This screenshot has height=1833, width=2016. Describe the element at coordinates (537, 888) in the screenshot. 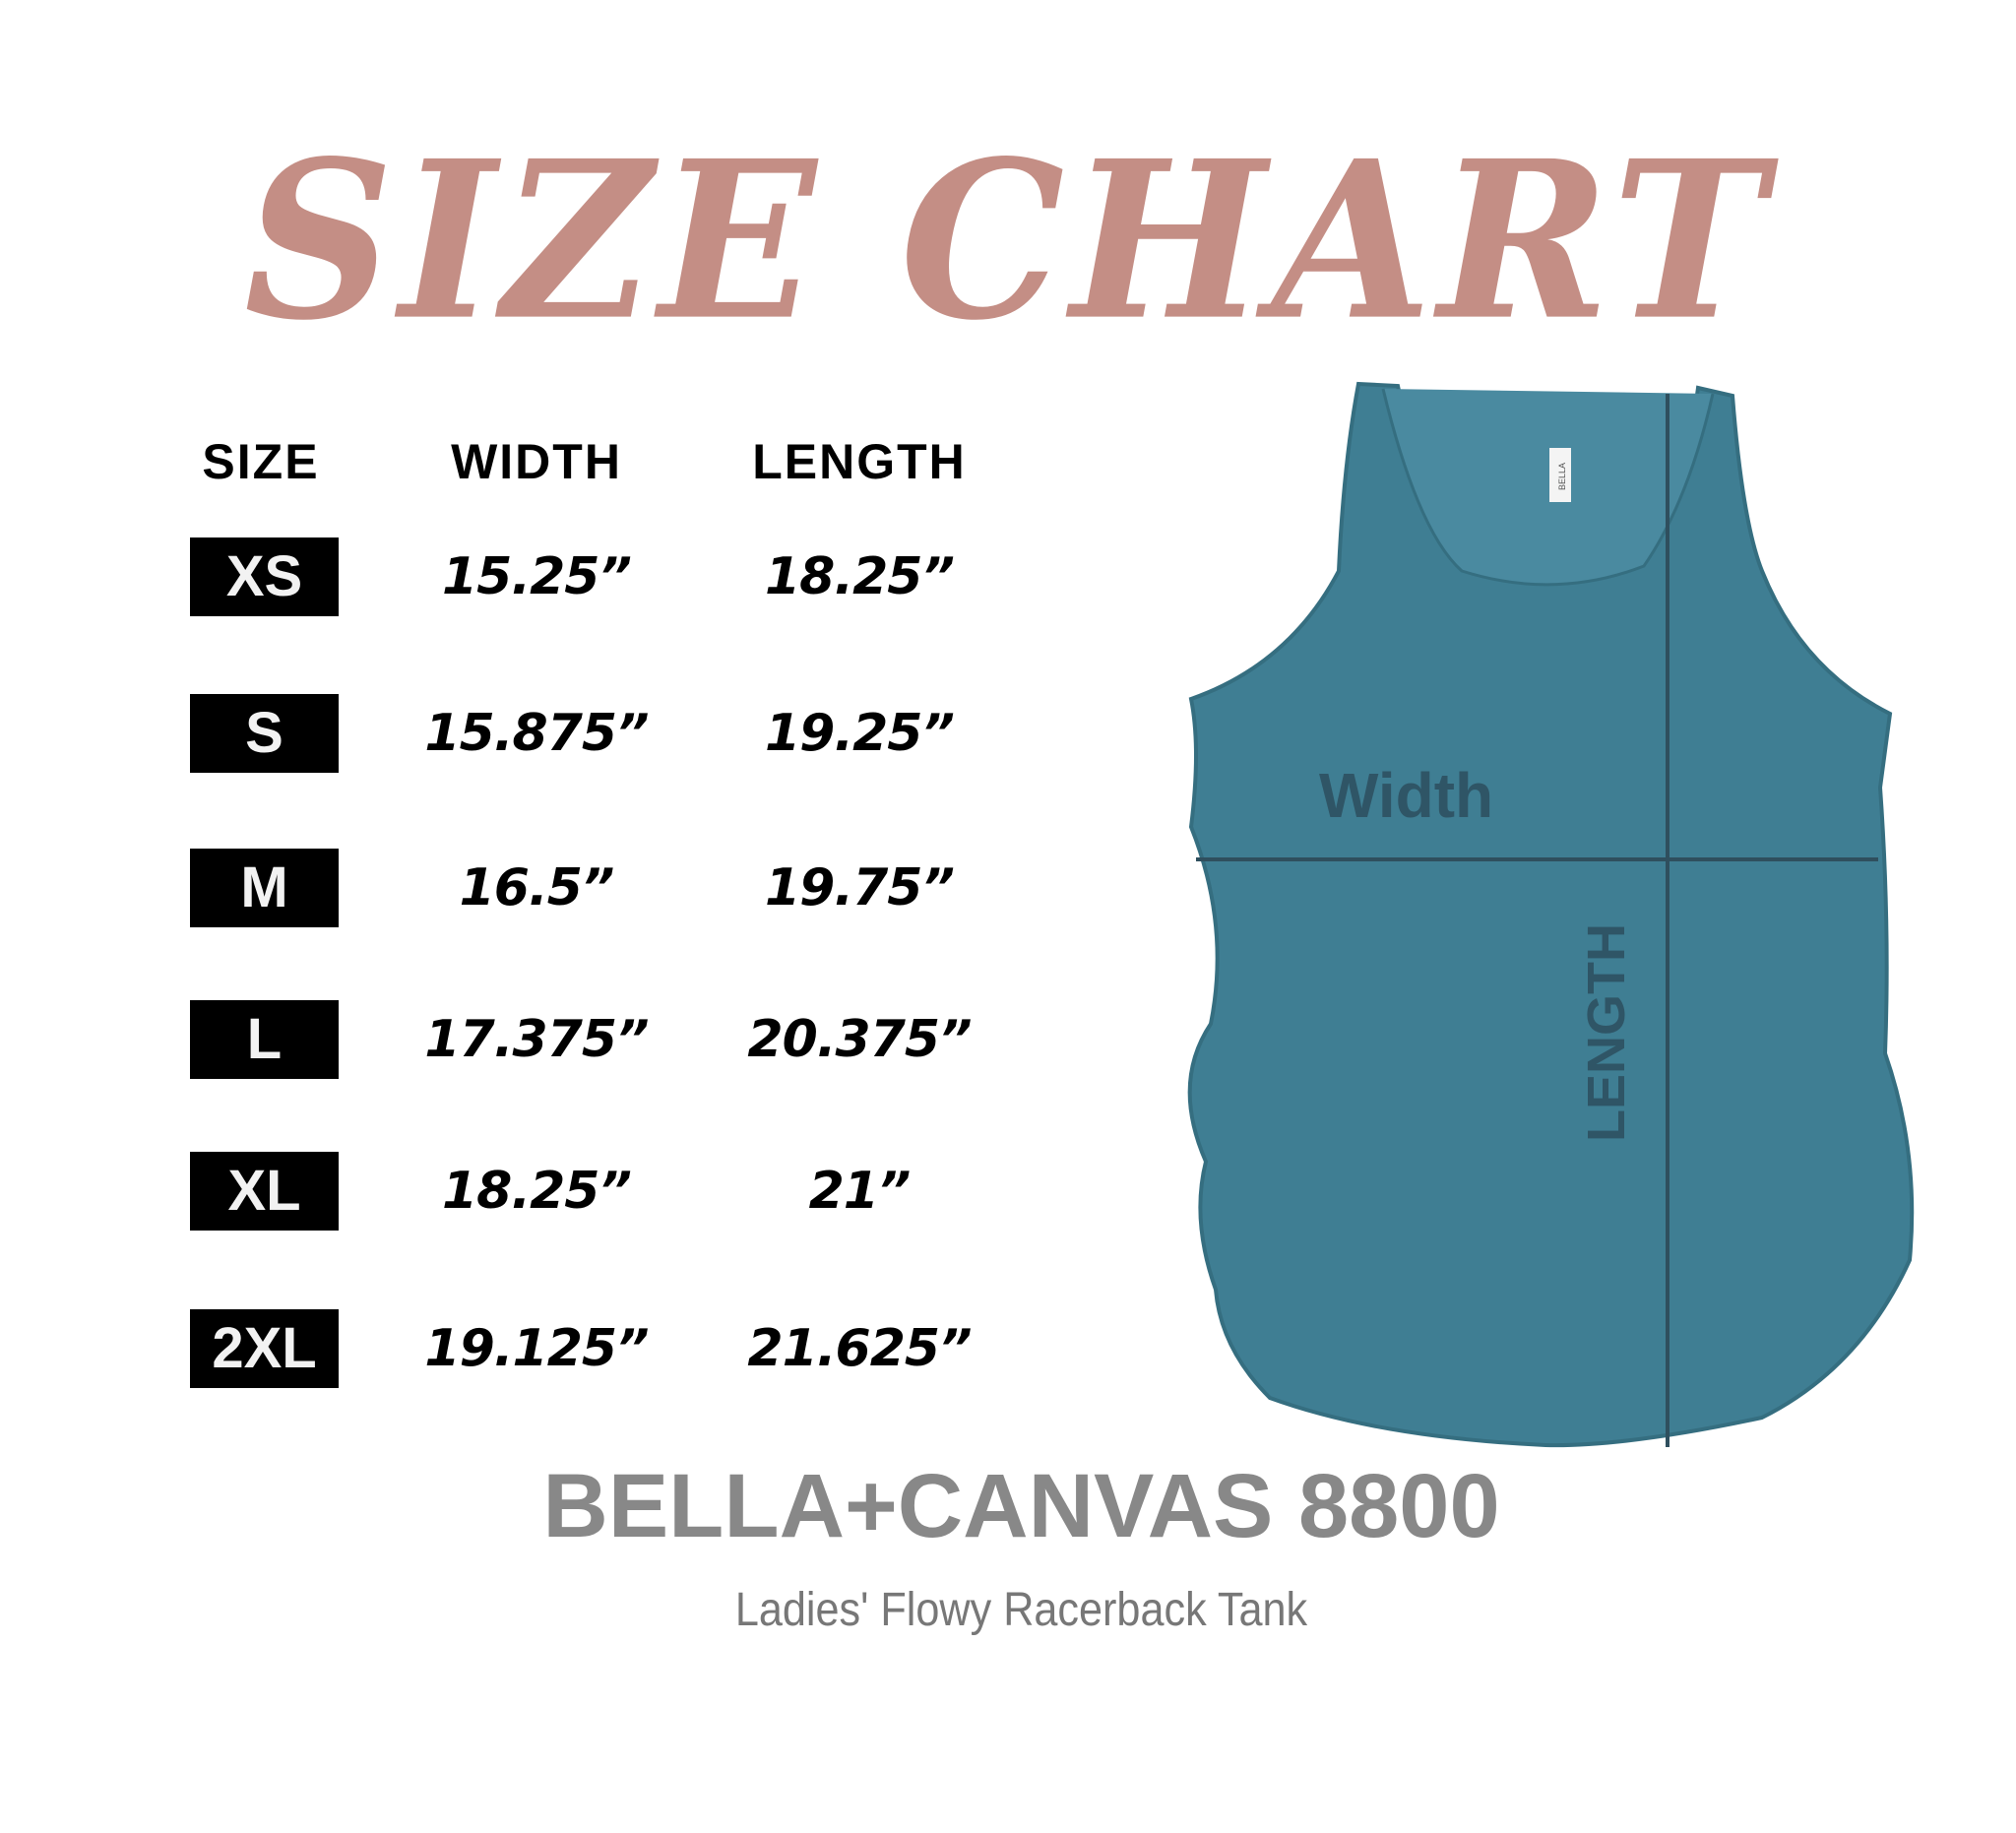

I see `width-value: 16.5”` at that location.